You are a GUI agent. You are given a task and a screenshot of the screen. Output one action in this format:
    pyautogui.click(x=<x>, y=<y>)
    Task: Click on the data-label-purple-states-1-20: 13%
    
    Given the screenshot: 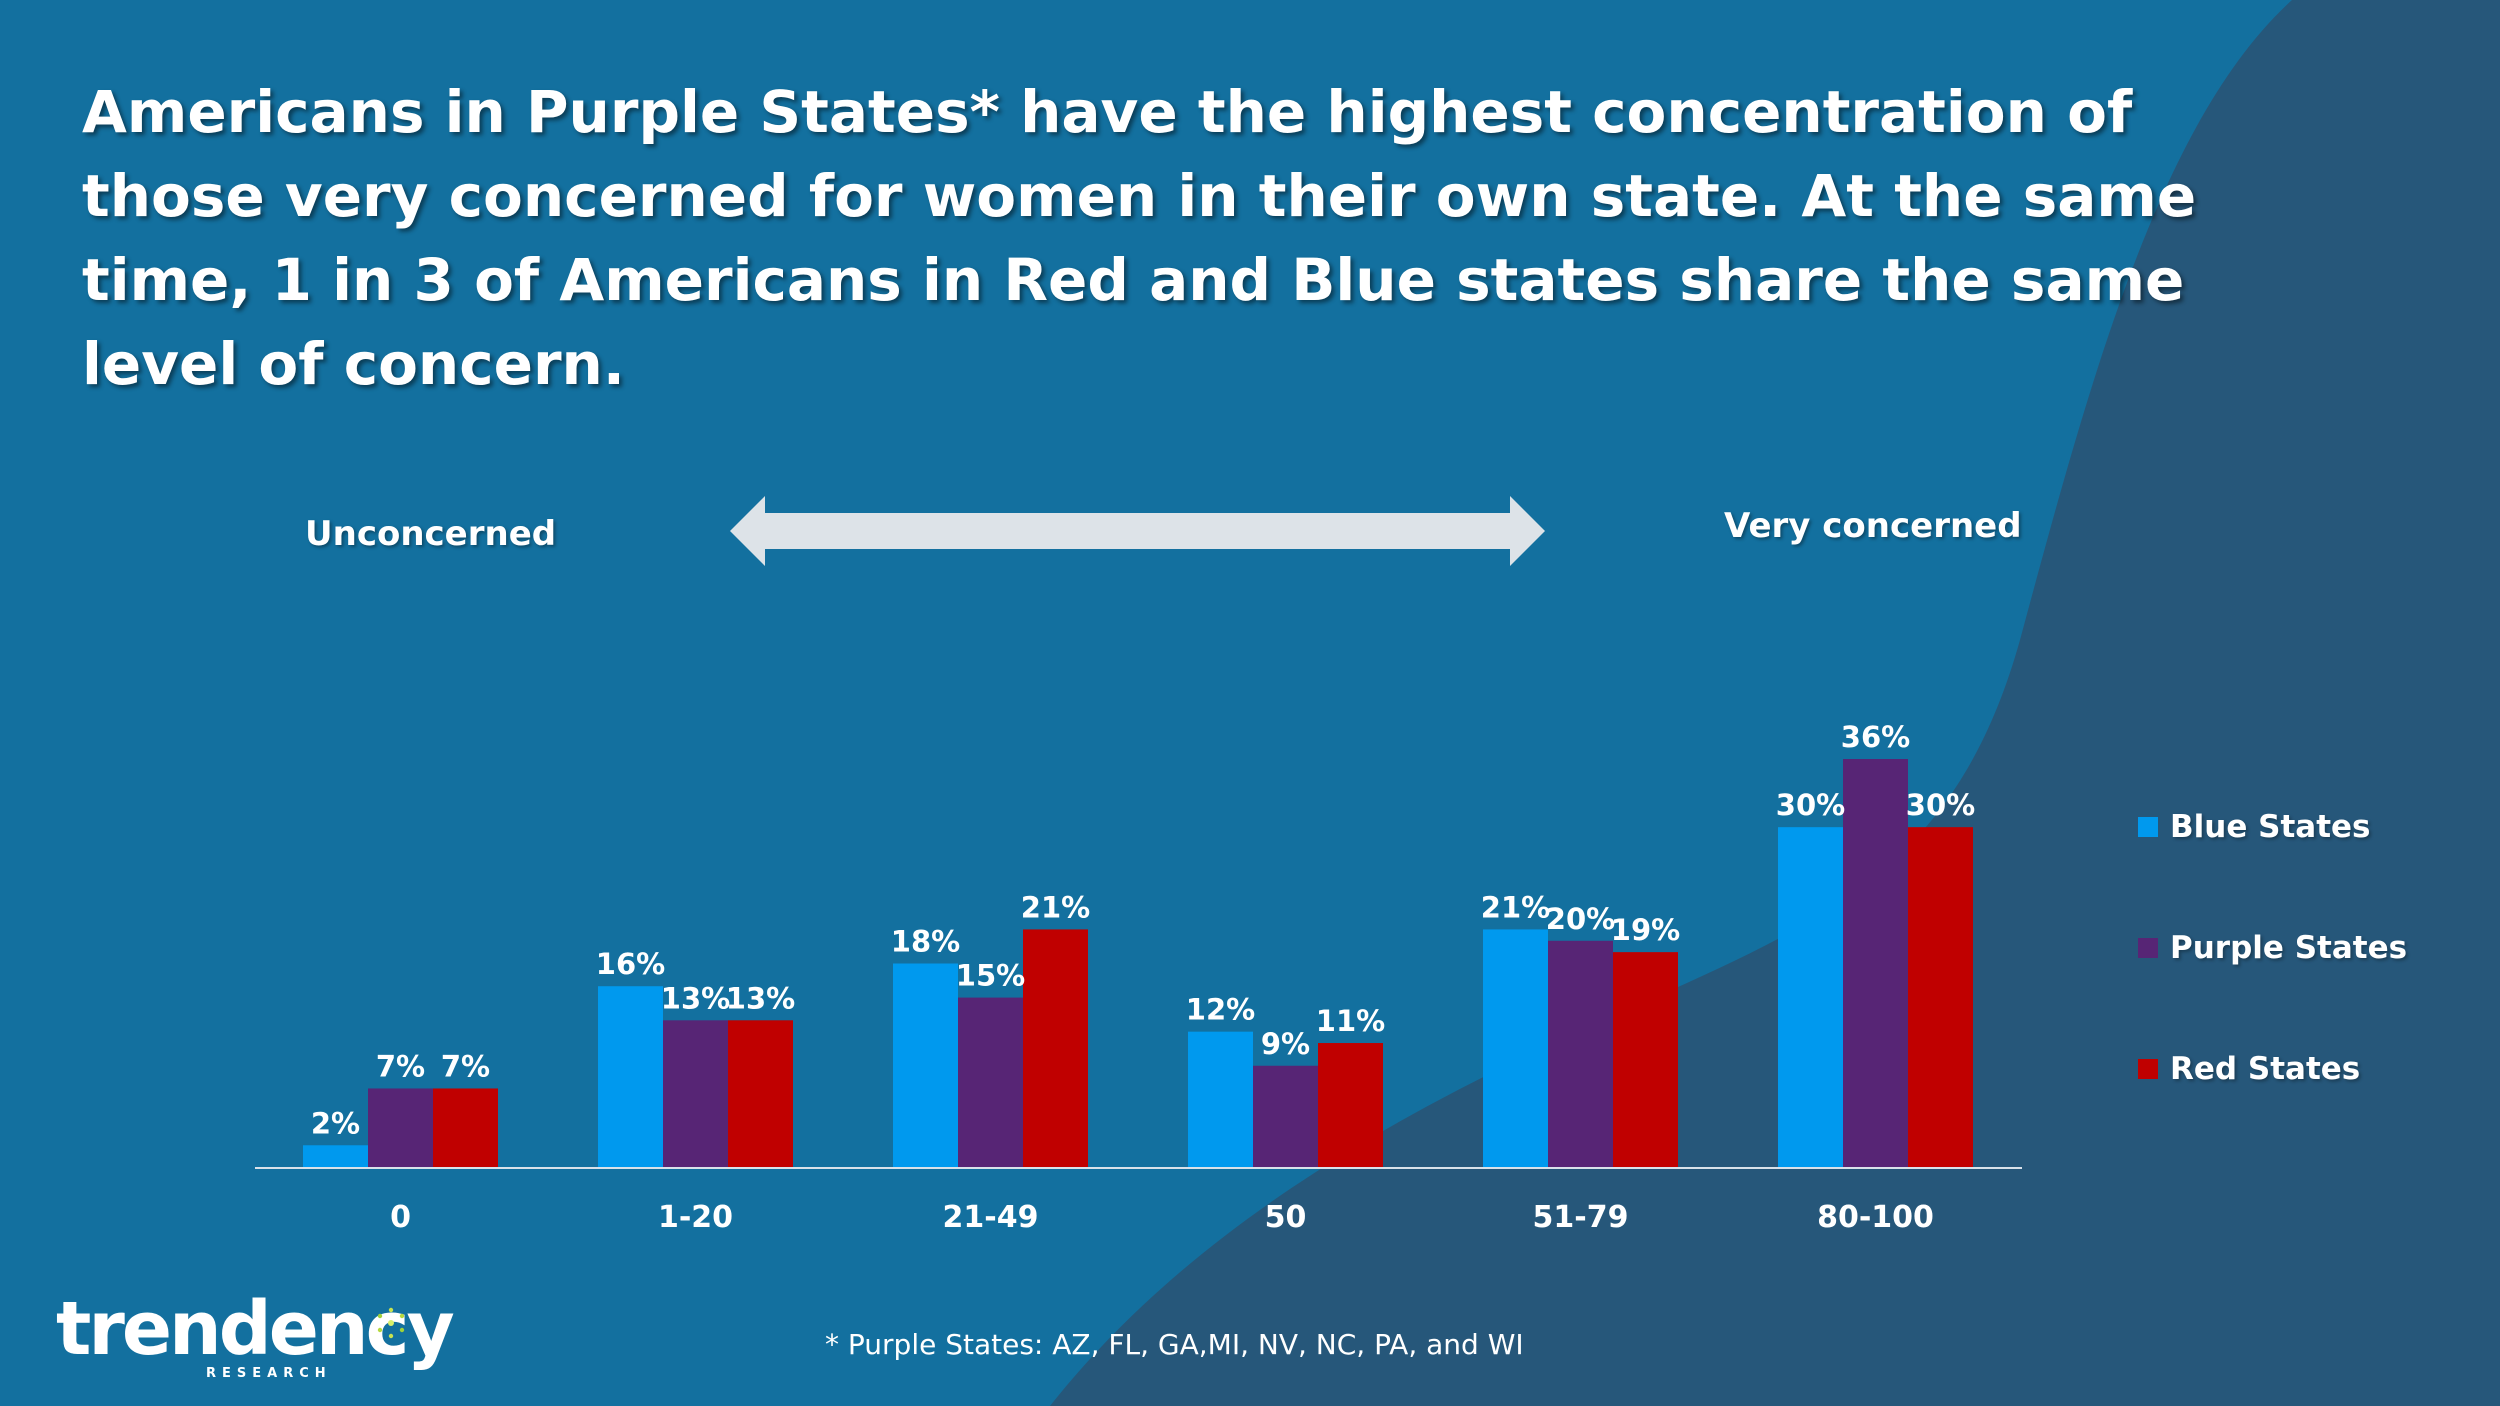 What is the action you would take?
    pyautogui.click(x=695, y=998)
    